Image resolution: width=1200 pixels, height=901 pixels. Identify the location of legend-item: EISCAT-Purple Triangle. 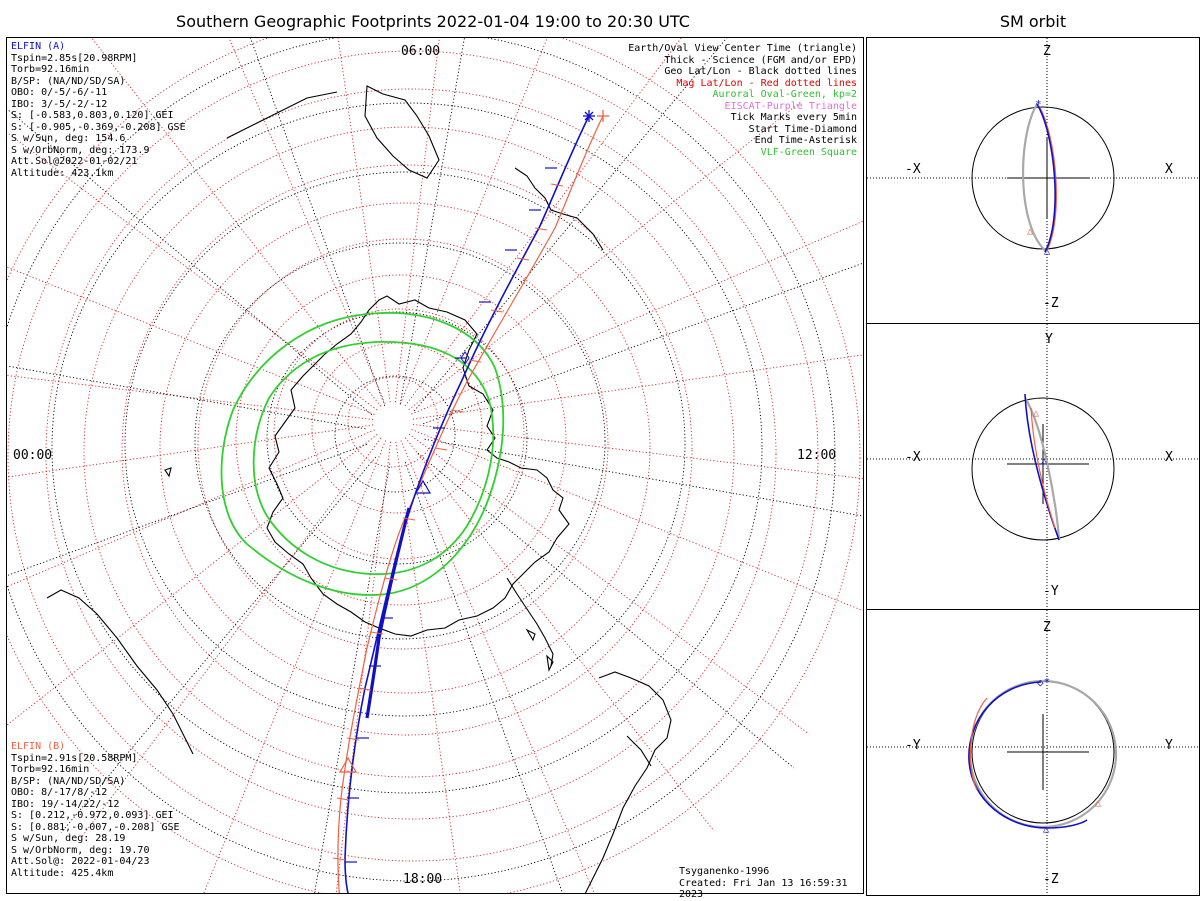
(790, 106).